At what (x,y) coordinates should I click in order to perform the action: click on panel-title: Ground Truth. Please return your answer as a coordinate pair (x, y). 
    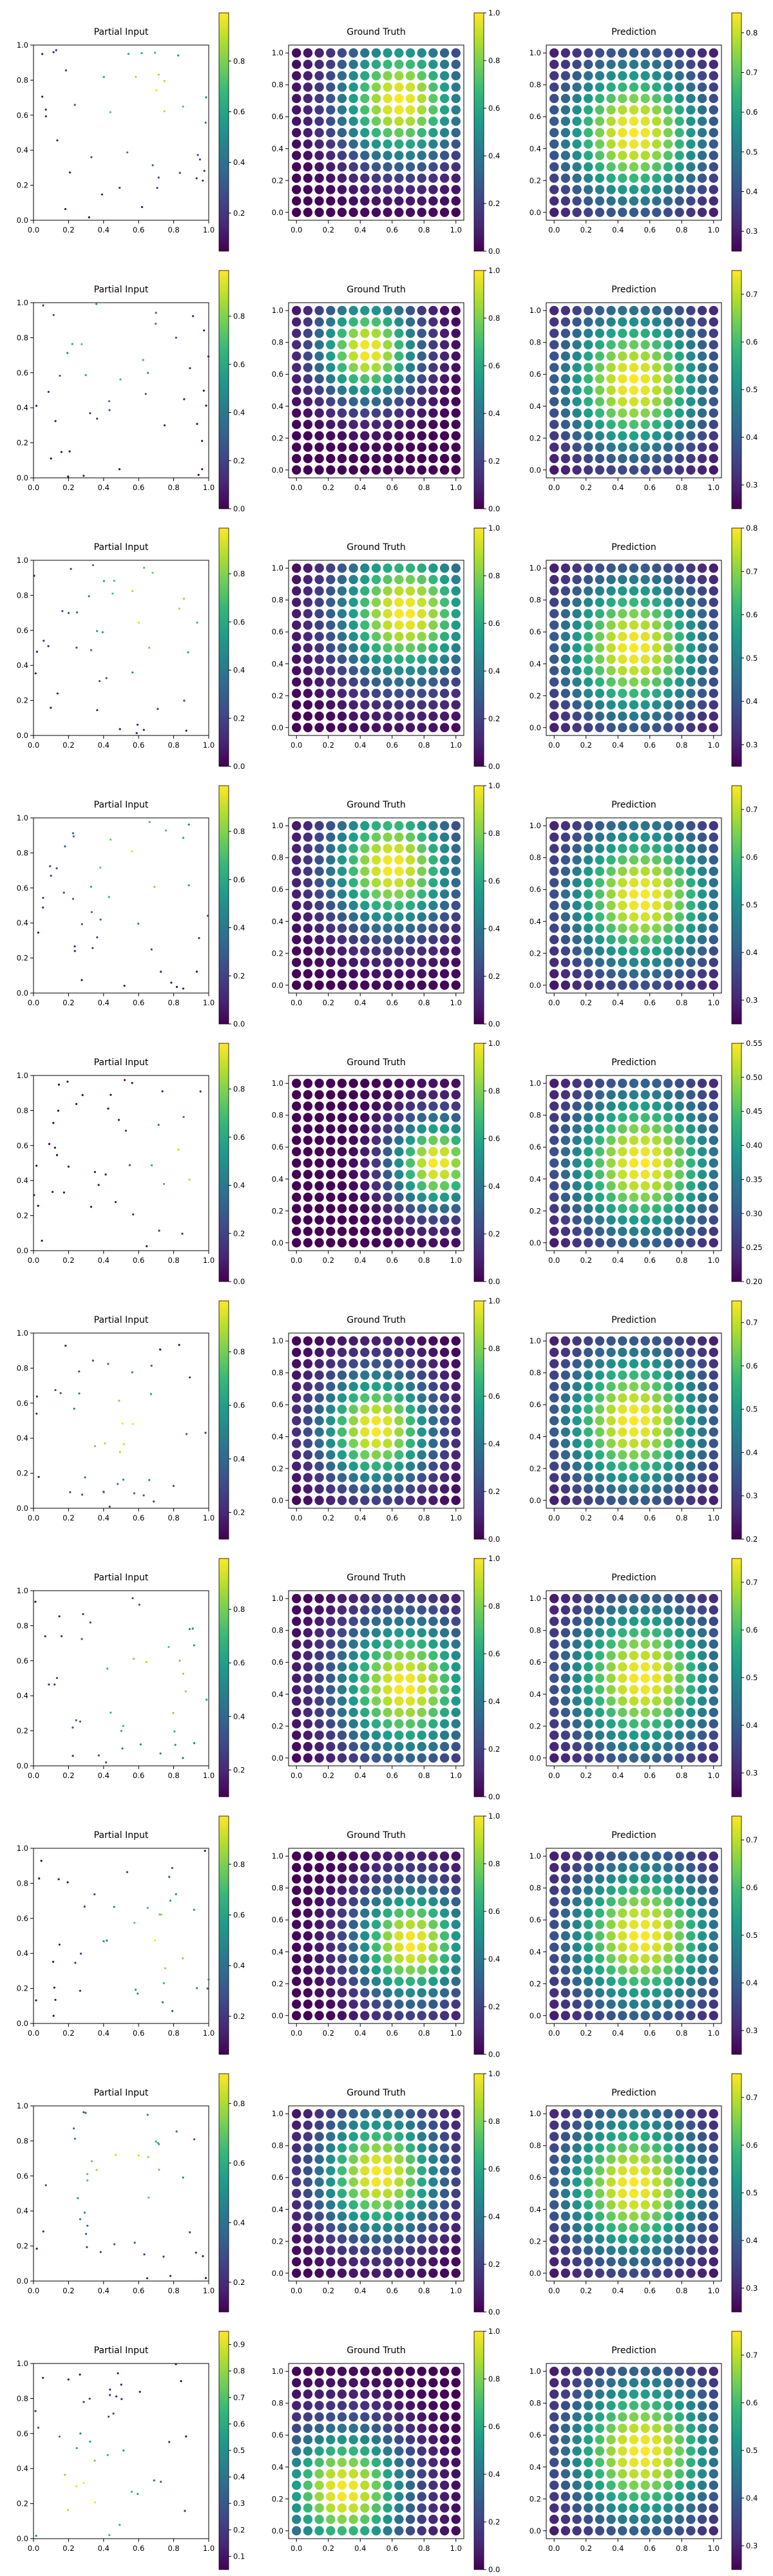
    Looking at the image, I should click on (376, 547).